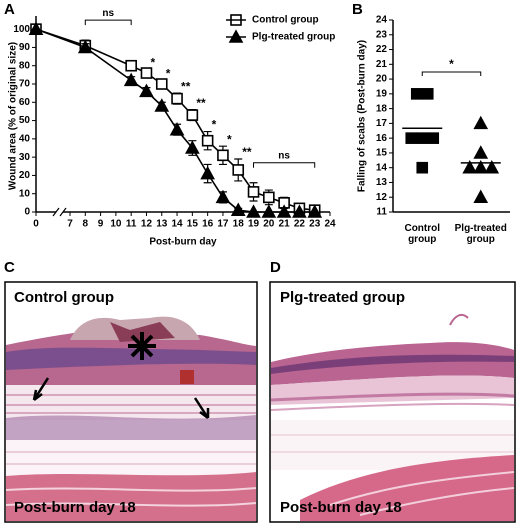 This screenshot has width=520, height=527. I want to click on y-tick-label: 11, so click(381, 212).